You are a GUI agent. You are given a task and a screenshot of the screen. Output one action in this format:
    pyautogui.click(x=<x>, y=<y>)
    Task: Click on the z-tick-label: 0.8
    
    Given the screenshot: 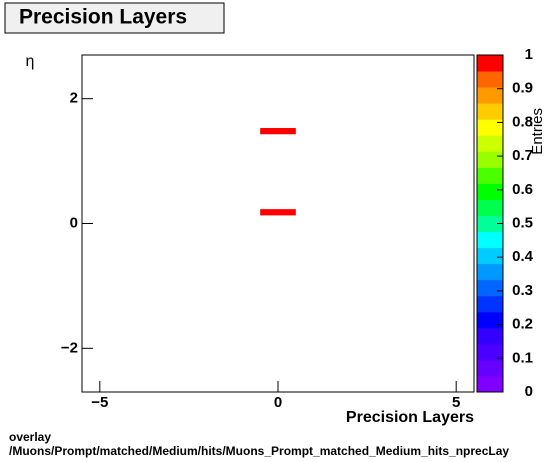 What is the action you would take?
    pyautogui.click(x=522, y=121)
    